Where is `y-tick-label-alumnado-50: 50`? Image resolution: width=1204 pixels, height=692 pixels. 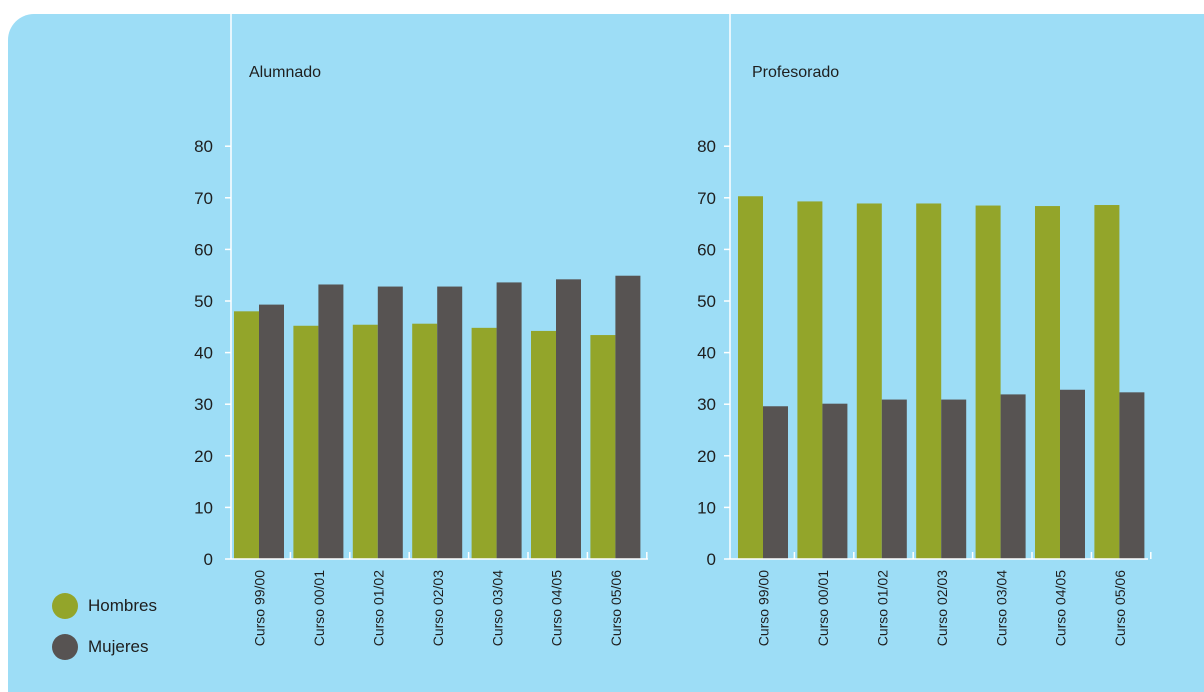
y-tick-label-alumnado-50: 50 is located at coordinates (203, 301).